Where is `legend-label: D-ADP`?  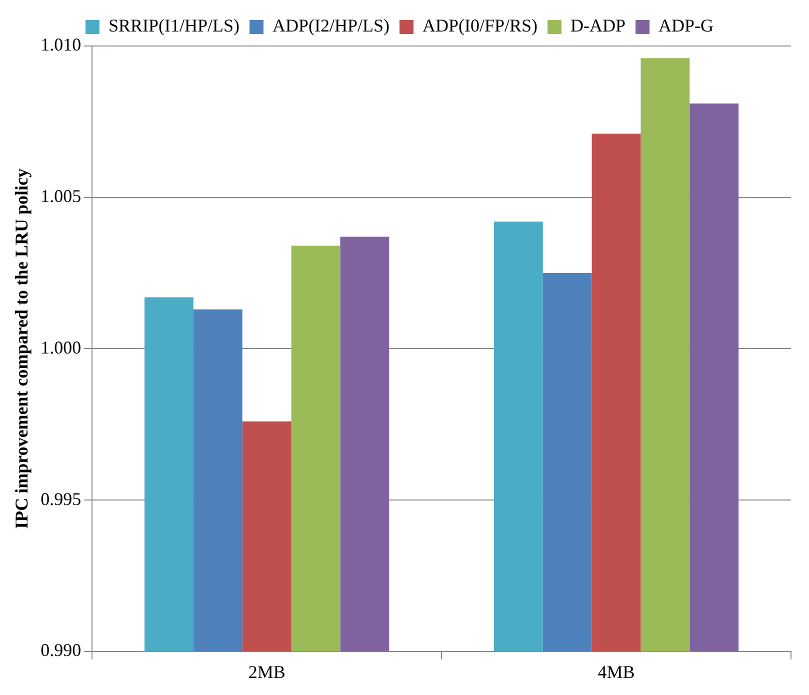 legend-label: D-ADP is located at coordinates (598, 26).